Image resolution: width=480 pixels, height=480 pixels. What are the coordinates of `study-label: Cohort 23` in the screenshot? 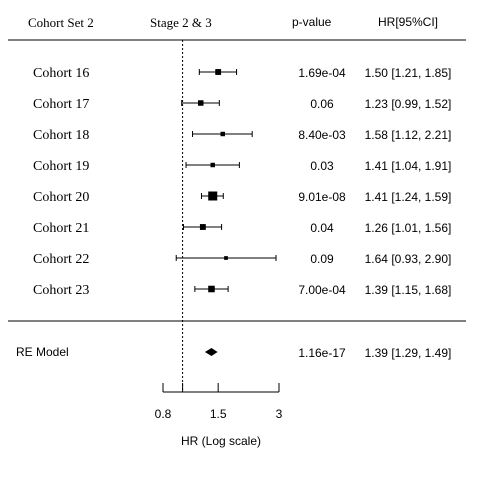 It's located at (61, 290).